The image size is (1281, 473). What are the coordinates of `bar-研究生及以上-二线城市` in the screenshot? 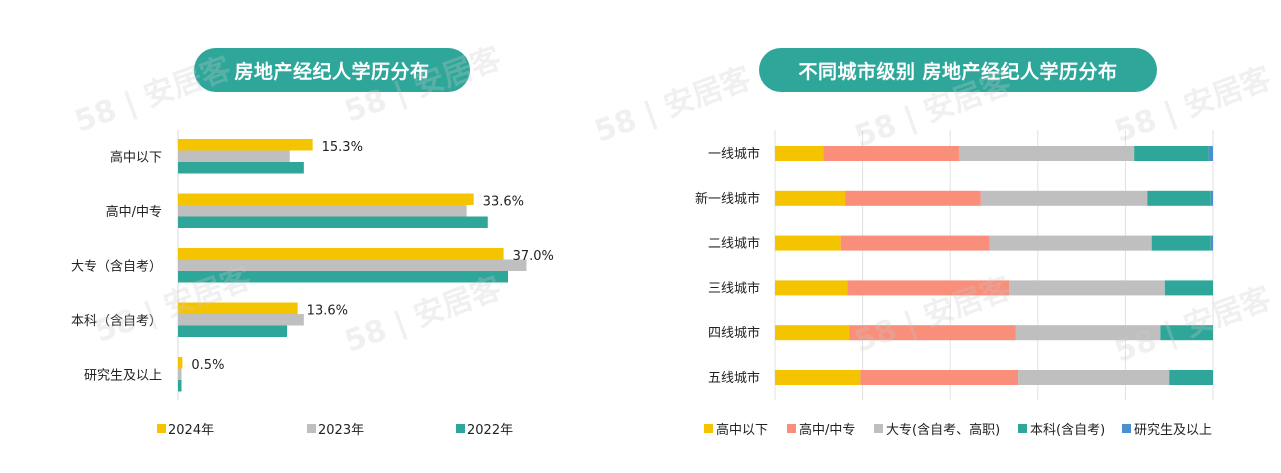 It's located at (1211, 243).